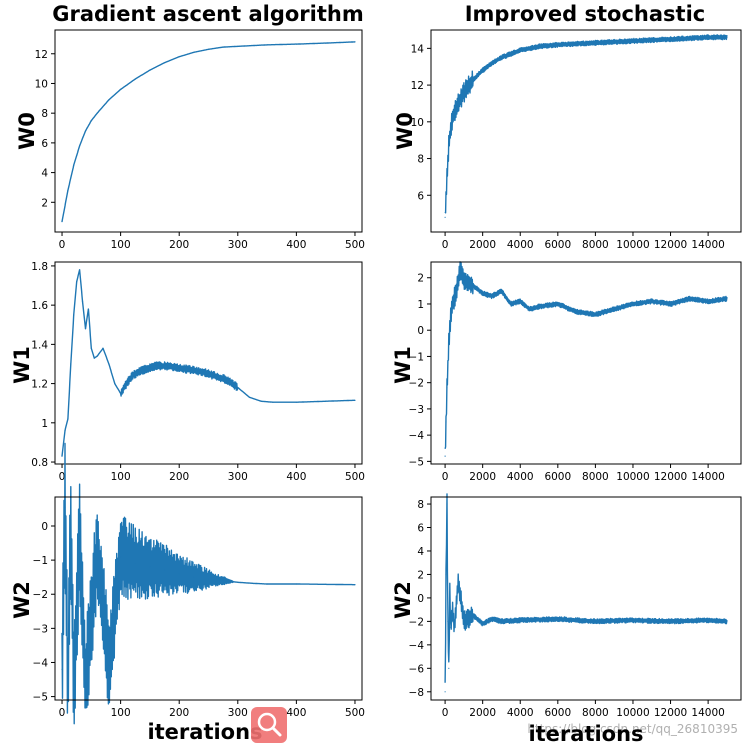 The width and height of the screenshot is (747, 746). Describe the element at coordinates (204, 732) in the screenshot. I see `left-x-axis-label: iterations` at that location.